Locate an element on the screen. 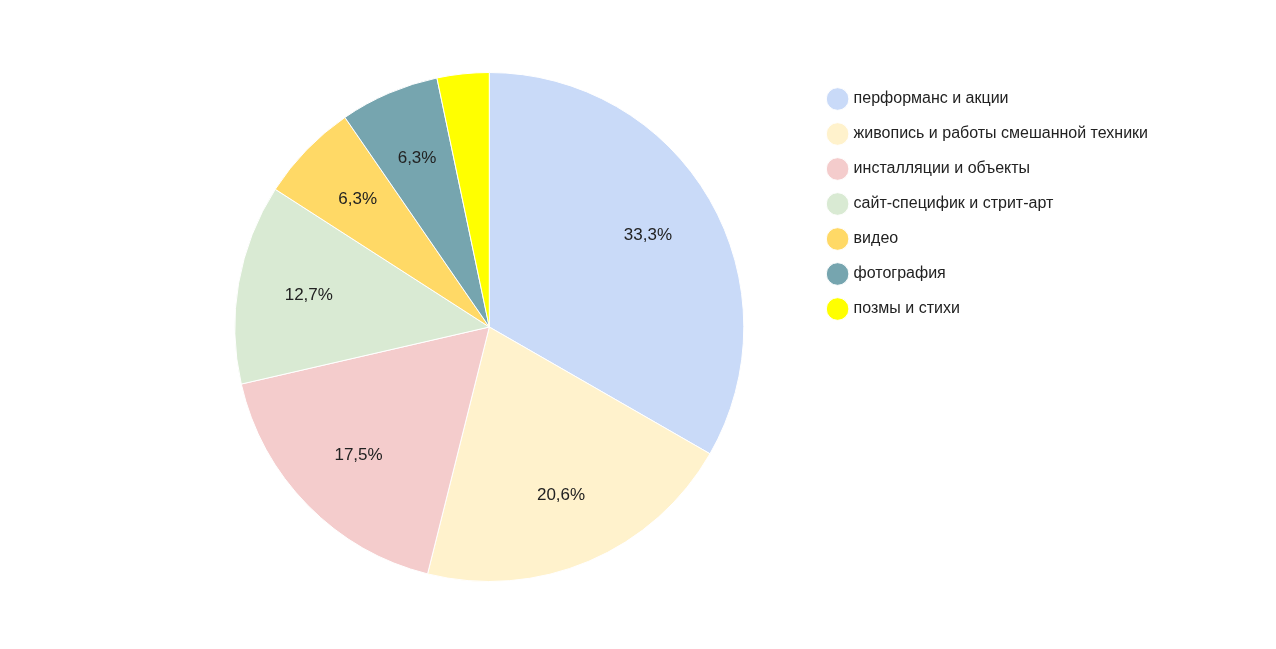 The image size is (1276, 649). data-label: 17,5% is located at coordinates (358, 455).